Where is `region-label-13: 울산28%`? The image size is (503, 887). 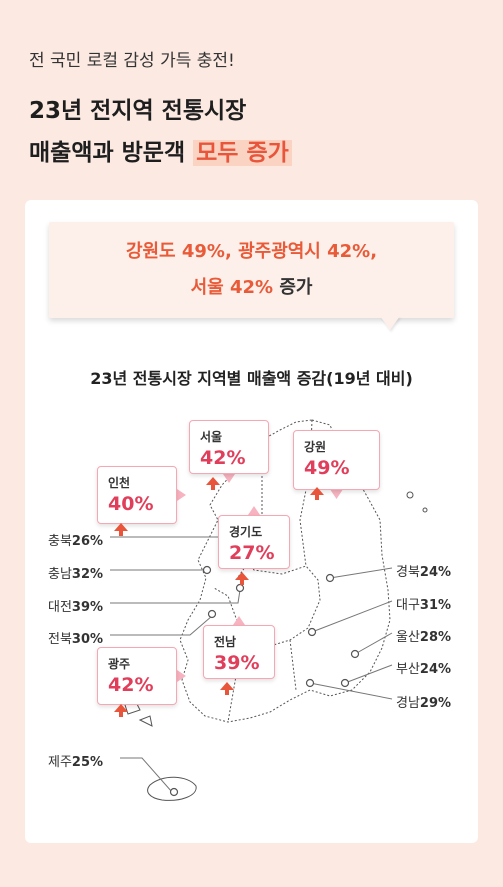 region-label-13: 울산28% is located at coordinates (423, 635).